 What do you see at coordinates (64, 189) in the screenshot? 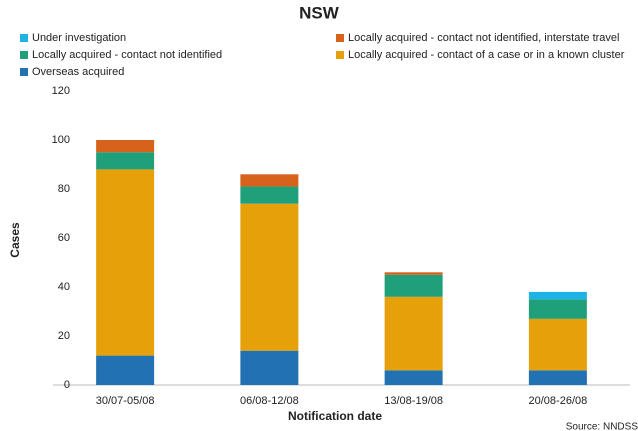
I see `y-tick-label: 80` at bounding box center [64, 189].